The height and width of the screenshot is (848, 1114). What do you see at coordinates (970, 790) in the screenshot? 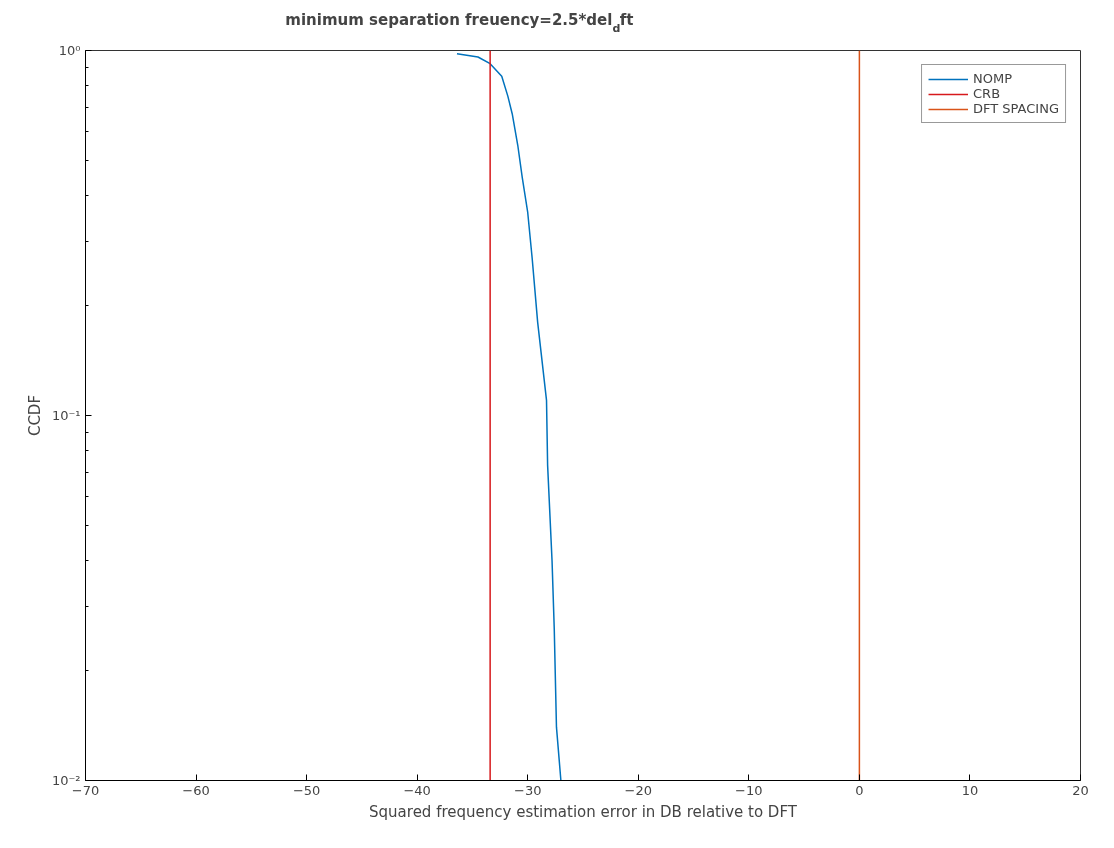
I see `x-tick-label: 10` at bounding box center [970, 790].